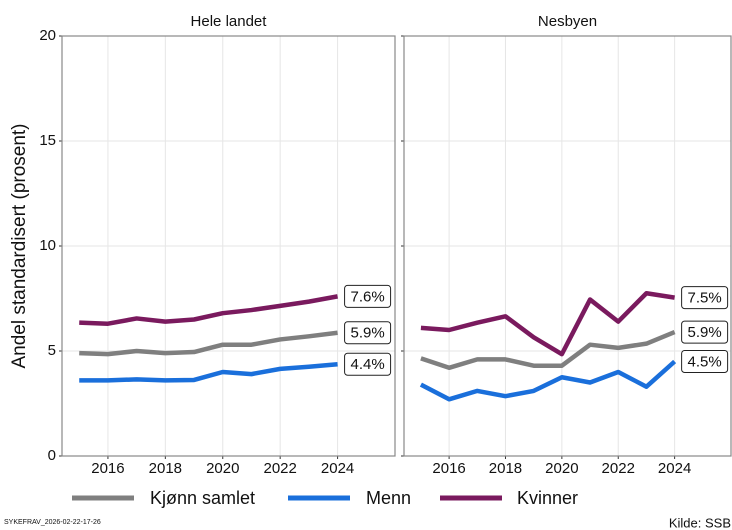 The width and height of the screenshot is (732, 530). I want to click on y-tick-label: 5, so click(52, 350).